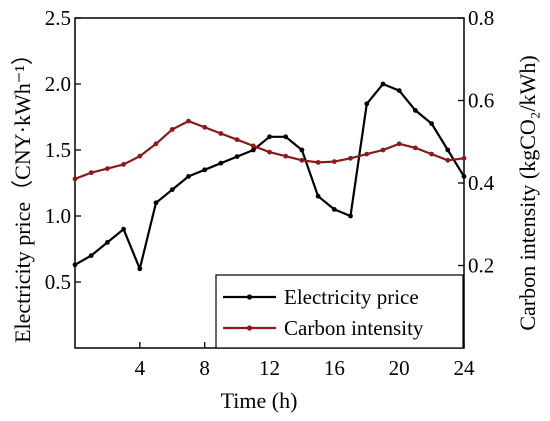  What do you see at coordinates (58, 150) in the screenshot?
I see `y-left-tick-label: 1.5` at bounding box center [58, 150].